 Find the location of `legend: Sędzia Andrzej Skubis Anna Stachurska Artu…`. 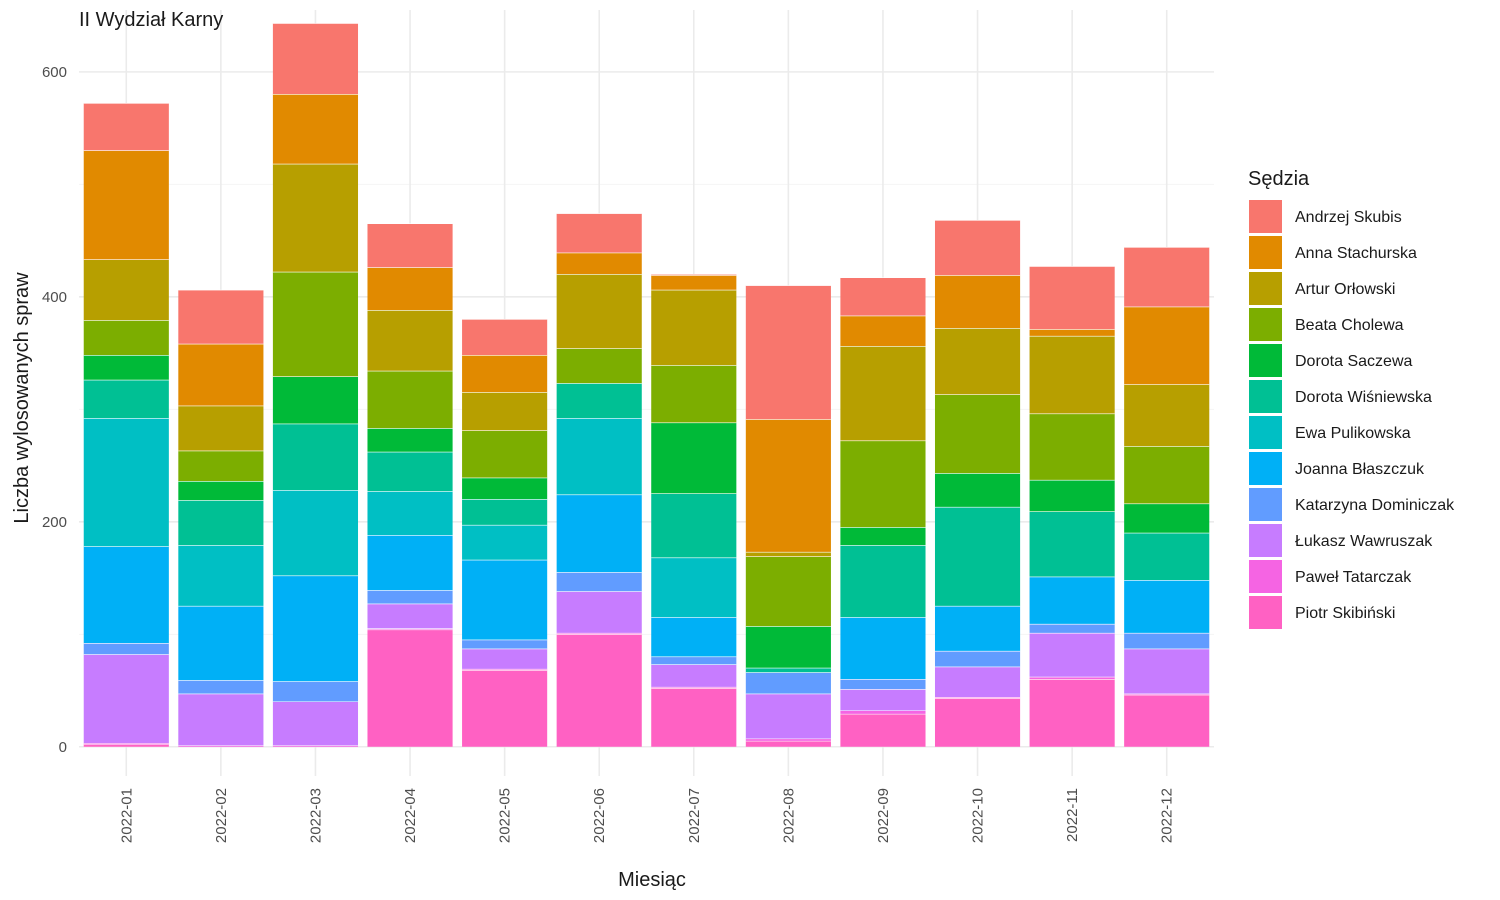

legend: Sędzia Andrzej Skubis Anna Stachurska Artu… is located at coordinates (1351, 398).